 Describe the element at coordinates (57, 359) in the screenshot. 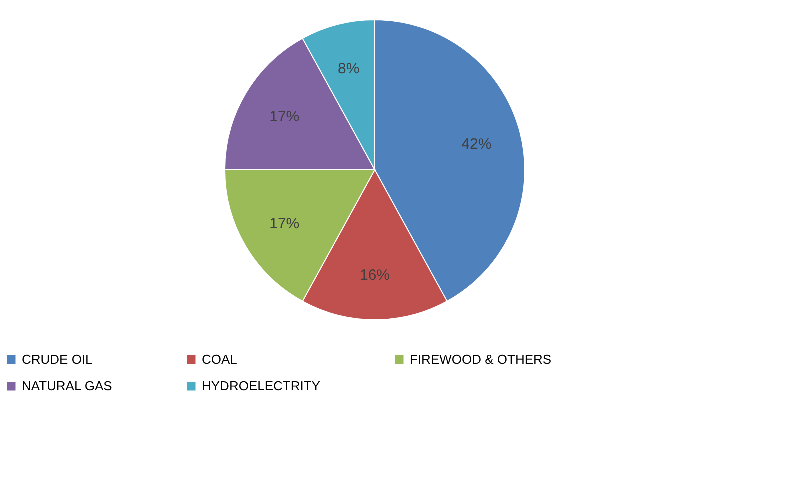

I see `legend-label: CRUDE OIL` at that location.